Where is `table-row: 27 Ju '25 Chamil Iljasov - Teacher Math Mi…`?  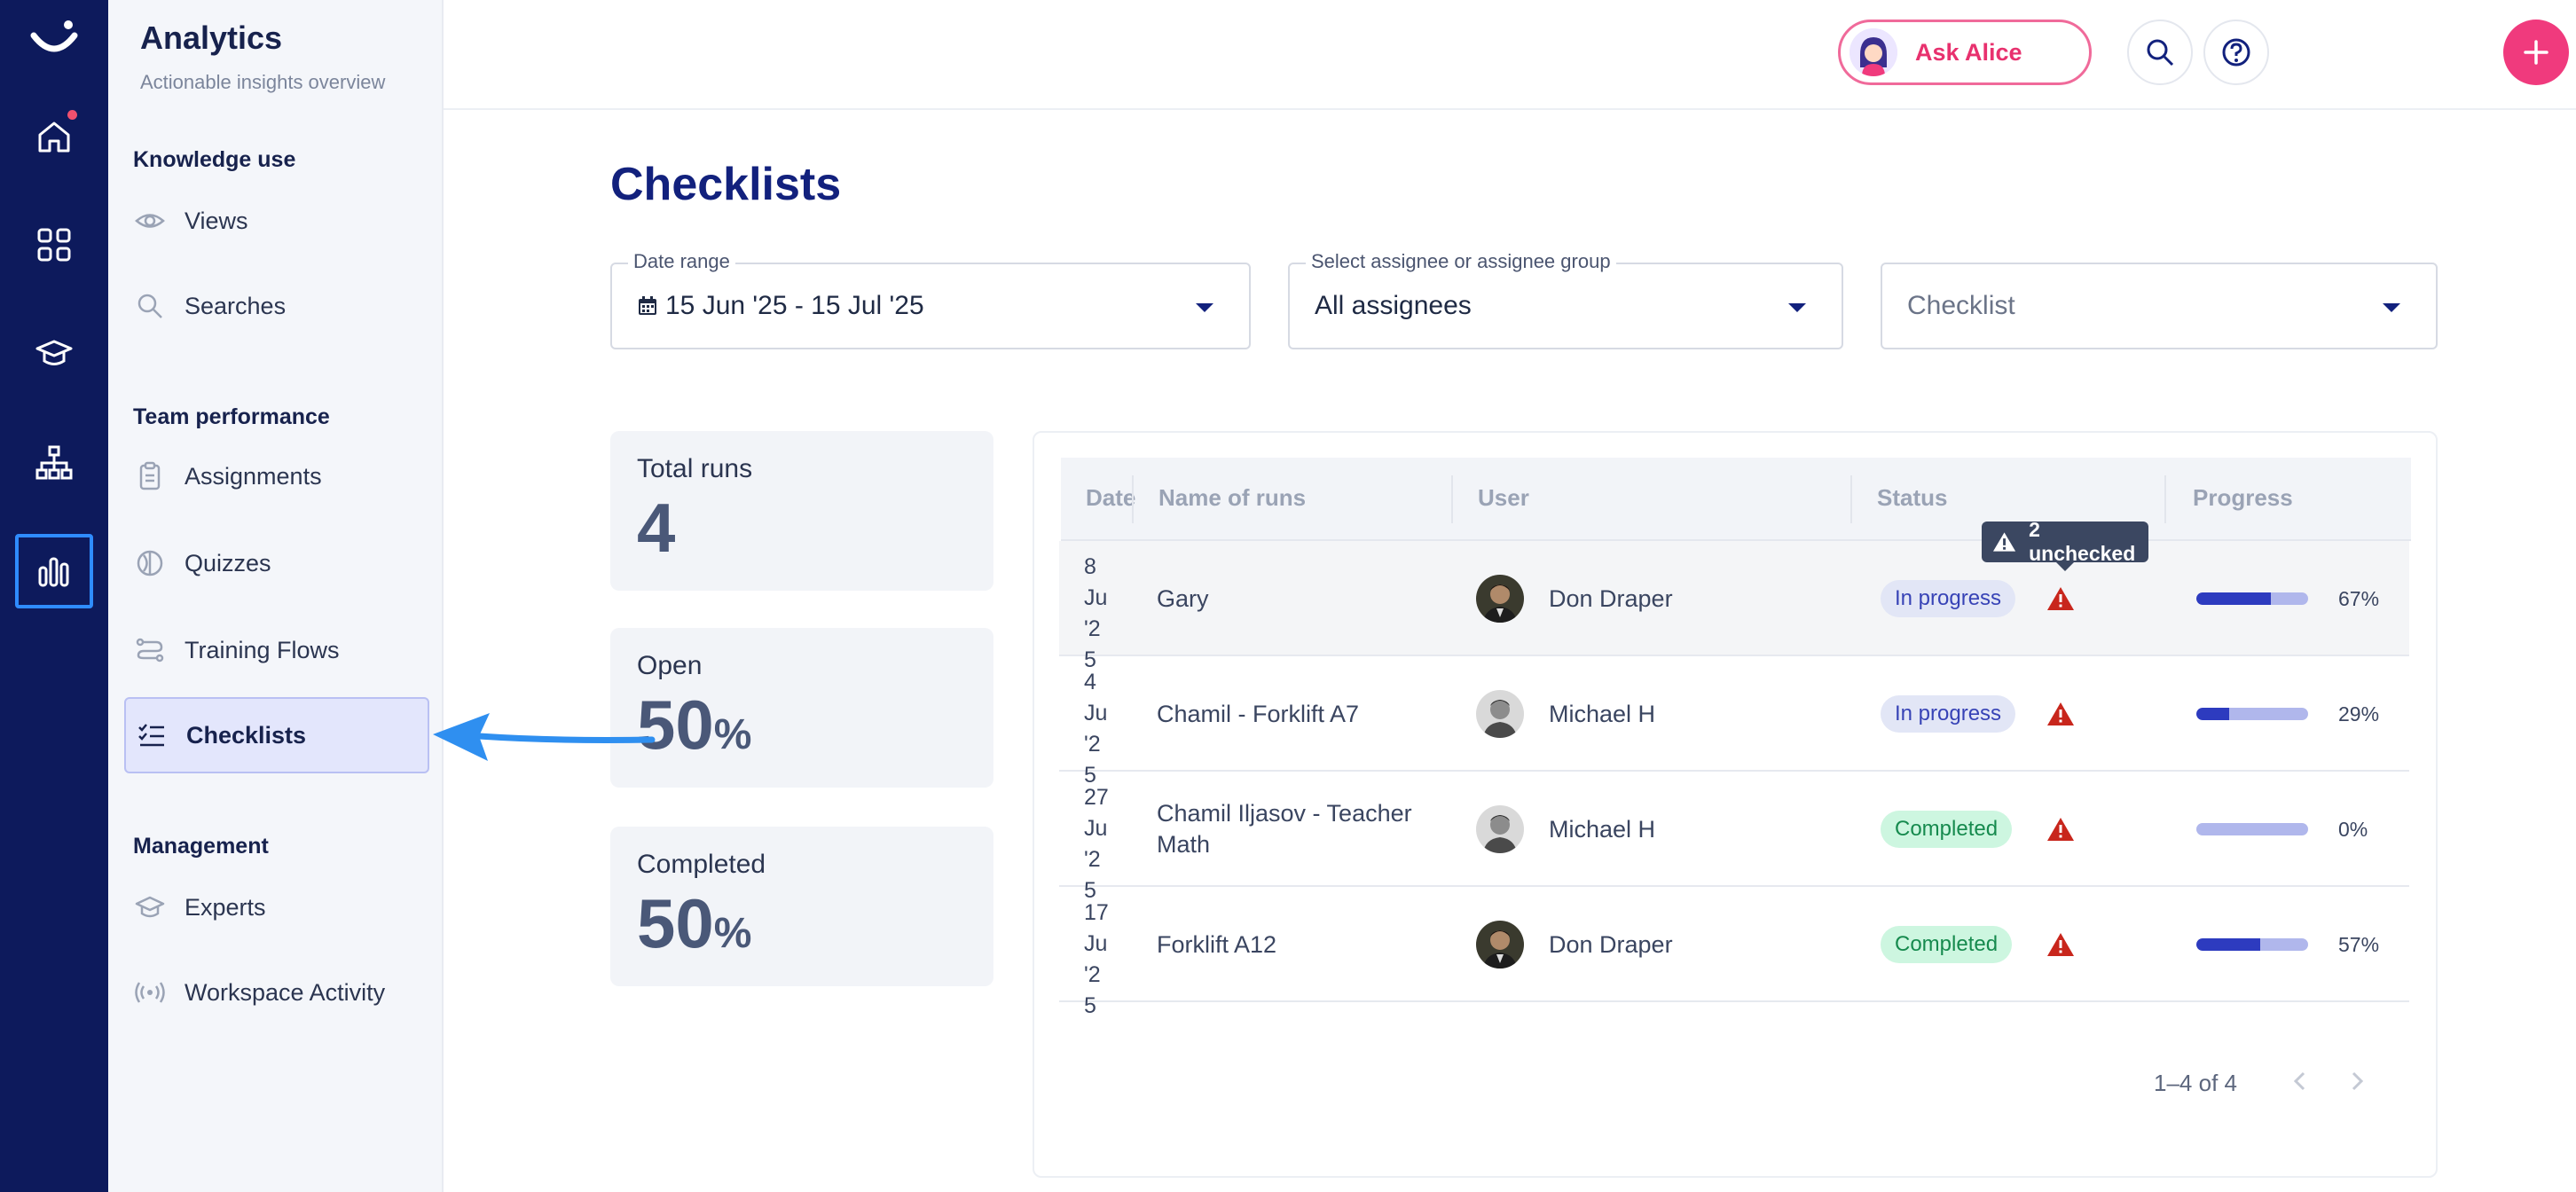 table-row: 27 Ju '25 Chamil Iljasov - Teacher Math Mi… is located at coordinates (1734, 837).